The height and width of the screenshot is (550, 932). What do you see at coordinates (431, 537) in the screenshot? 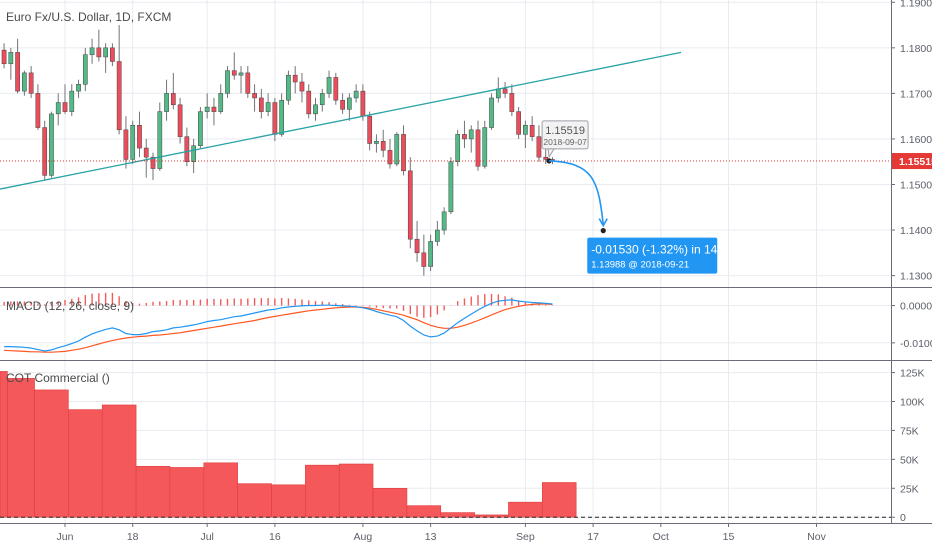
I see `time-tick-label: 13` at bounding box center [431, 537].